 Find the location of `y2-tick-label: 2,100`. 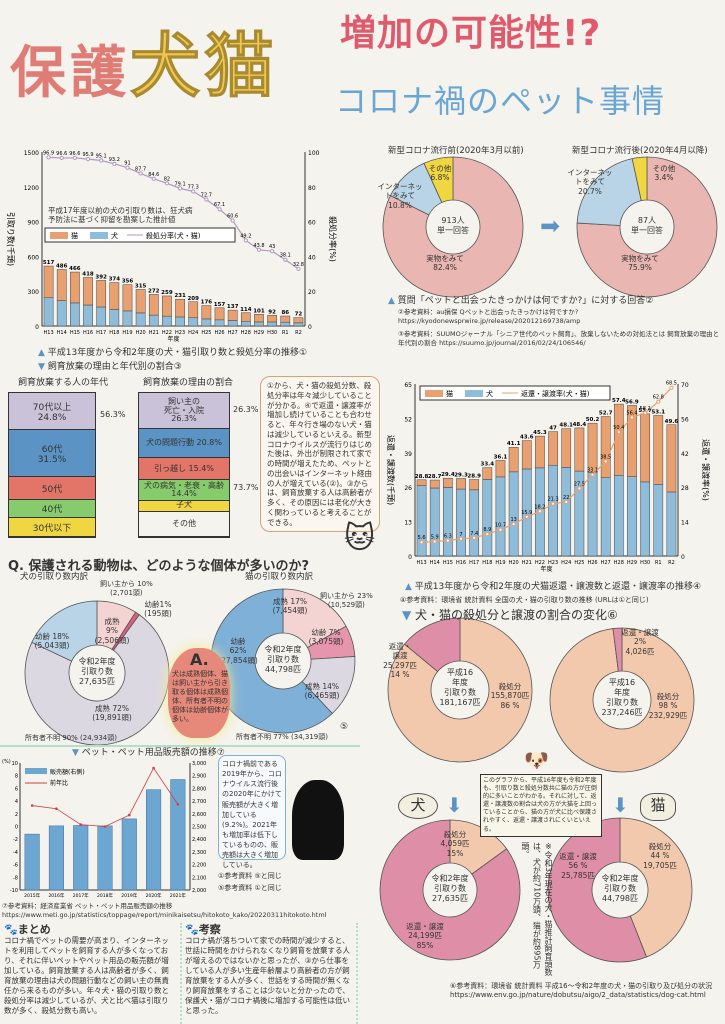

y2-tick-label: 2,100 is located at coordinates (199, 878).